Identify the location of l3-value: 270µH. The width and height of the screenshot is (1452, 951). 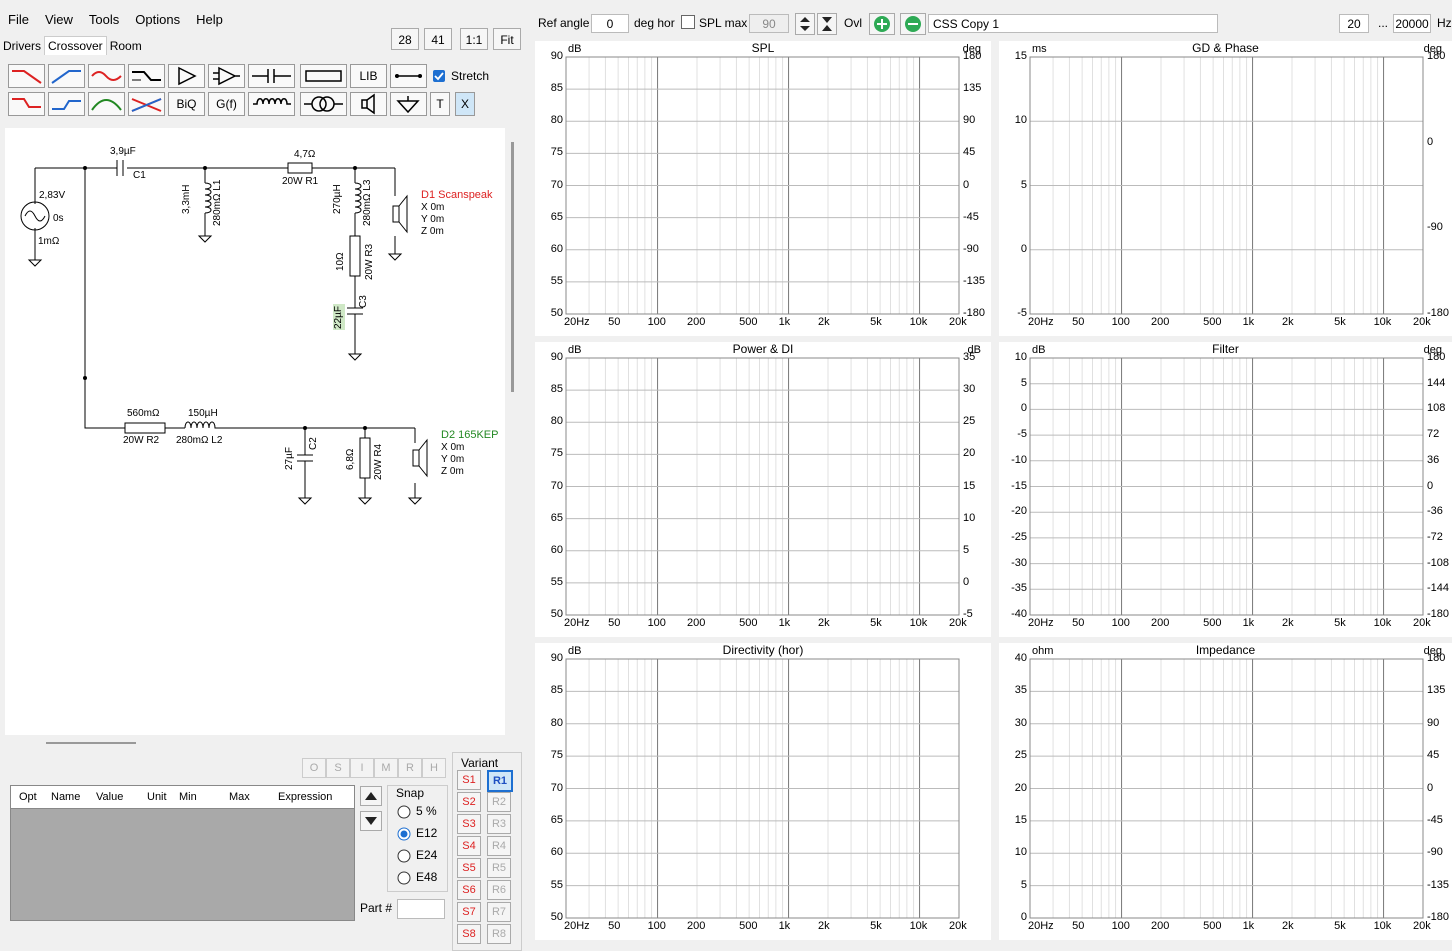
(337, 199).